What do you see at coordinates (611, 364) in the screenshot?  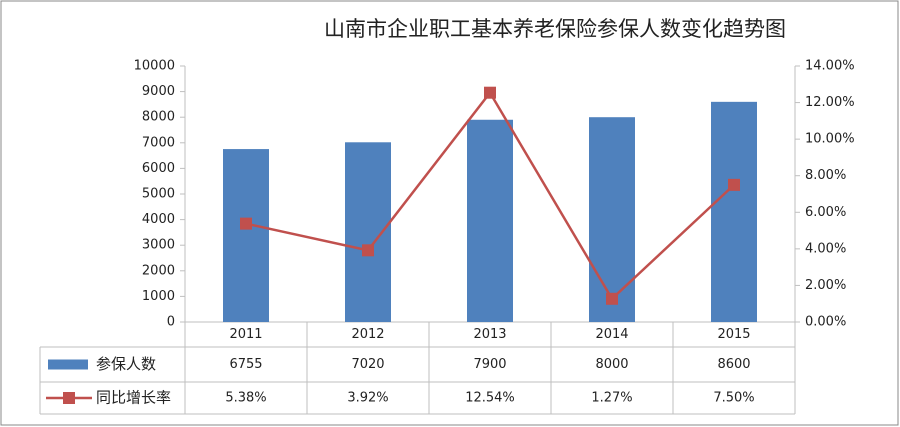 I see `table-value: 8000` at bounding box center [611, 364].